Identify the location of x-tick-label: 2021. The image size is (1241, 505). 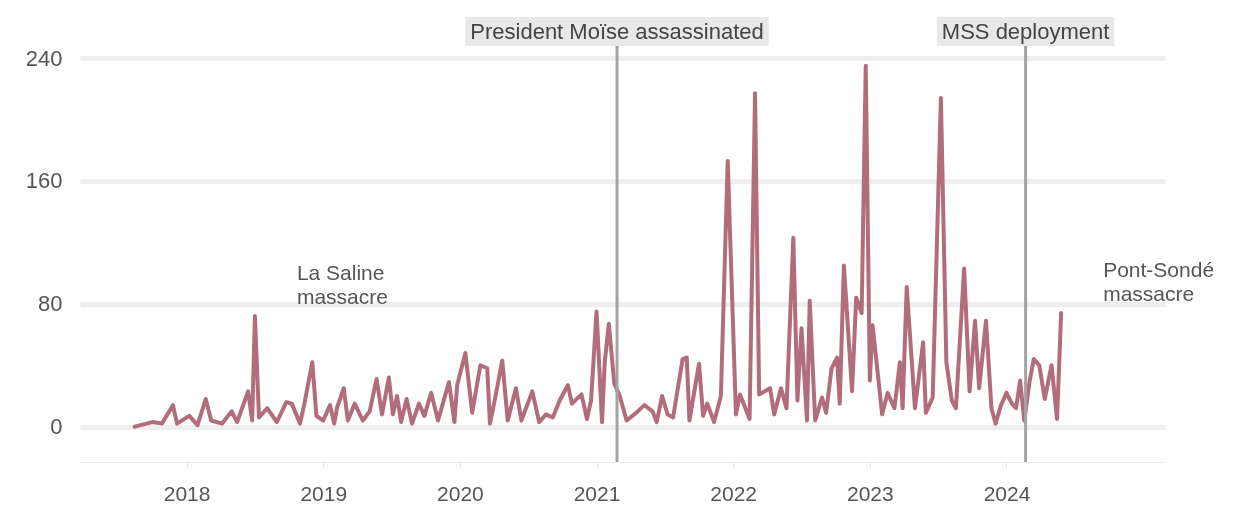
(597, 493).